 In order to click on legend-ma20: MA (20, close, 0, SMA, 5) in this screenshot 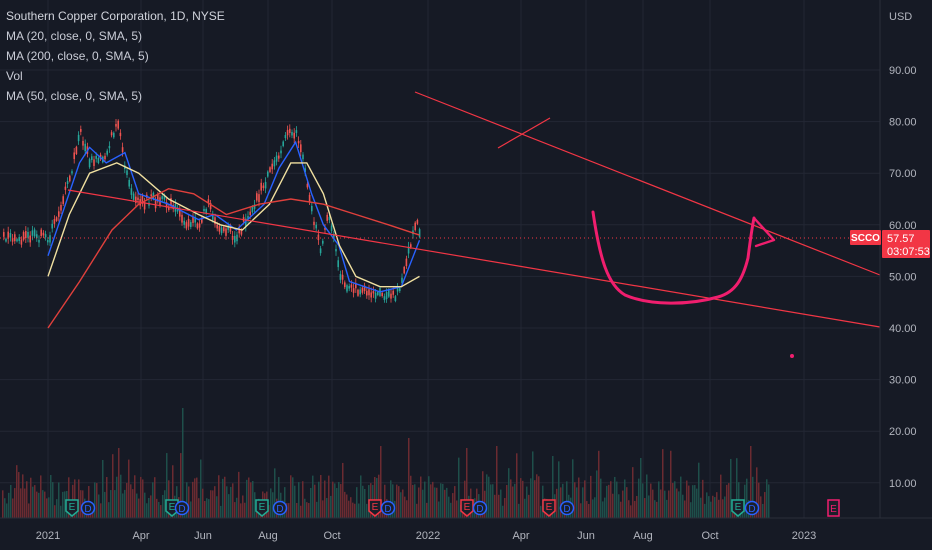, I will do `click(74, 36)`.